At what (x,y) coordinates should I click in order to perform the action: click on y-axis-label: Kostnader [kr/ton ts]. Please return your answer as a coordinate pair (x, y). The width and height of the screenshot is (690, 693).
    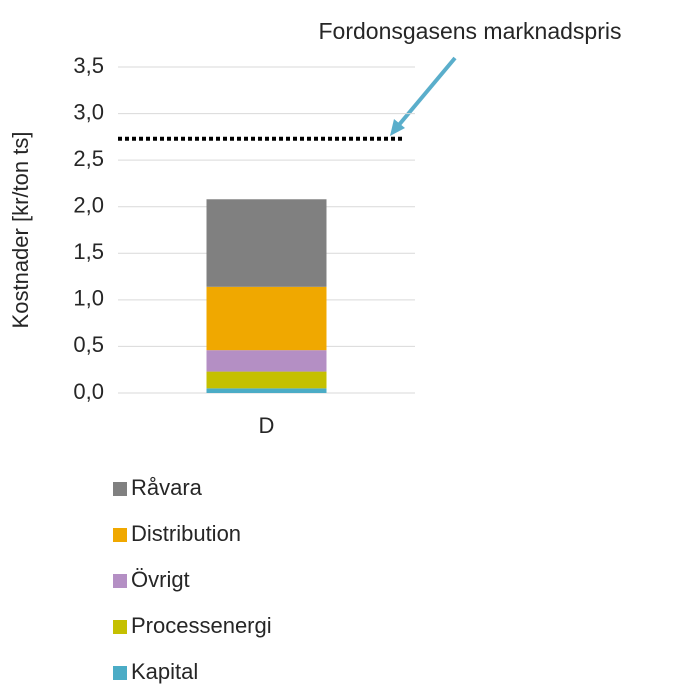
    Looking at the image, I should click on (20, 230).